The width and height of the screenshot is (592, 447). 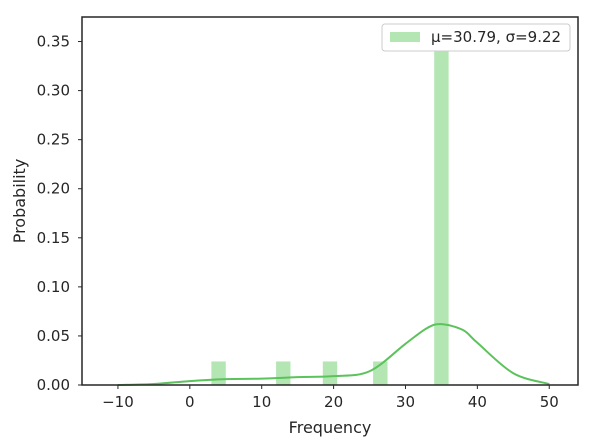 What do you see at coordinates (549, 402) in the screenshot?
I see `x-tick-label-6: 50` at bounding box center [549, 402].